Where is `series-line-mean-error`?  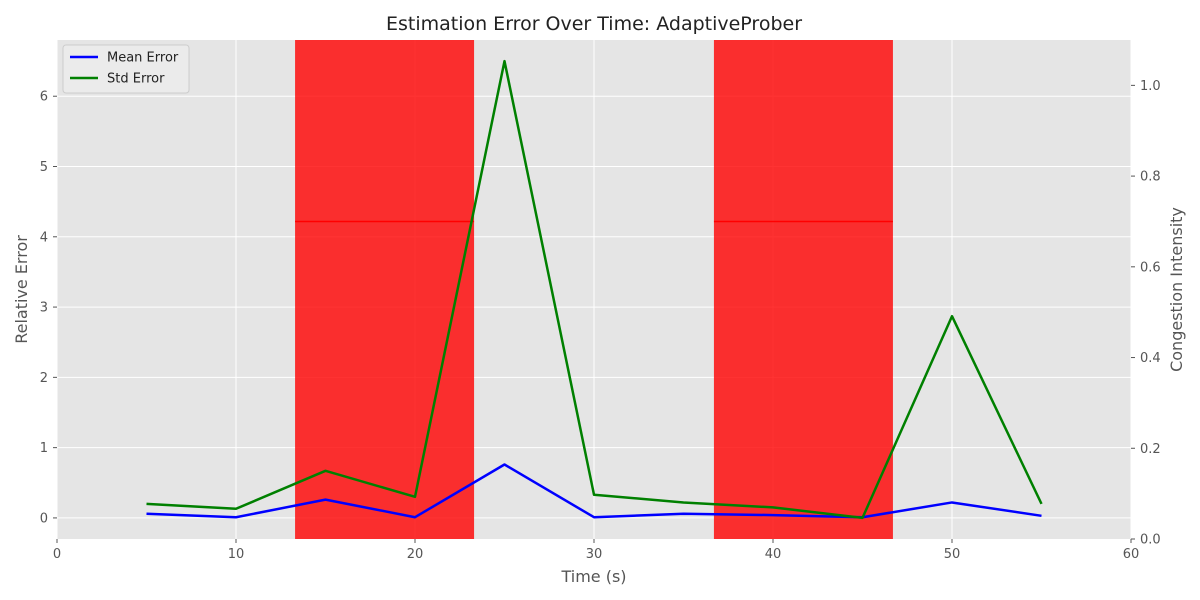
series-line-mean-error is located at coordinates (594, 491).